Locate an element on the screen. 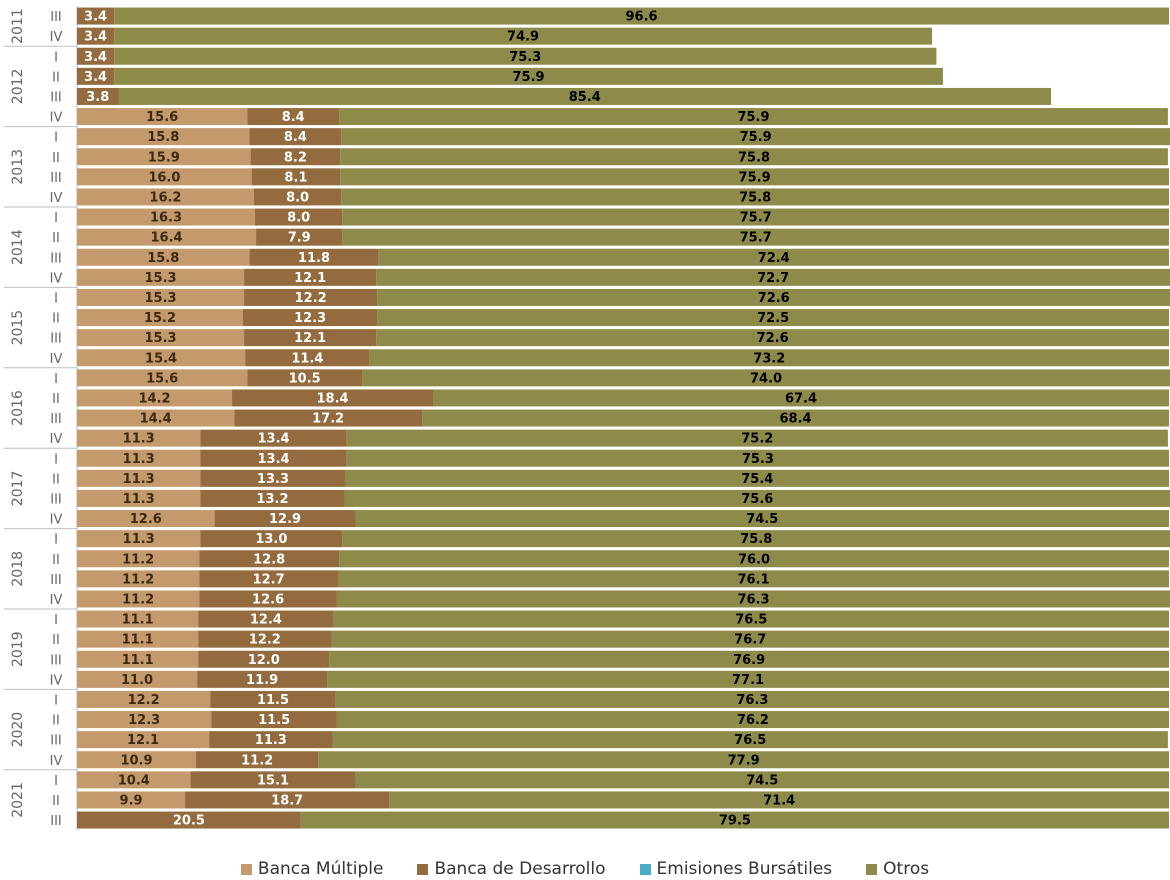  data-label: 76.0 is located at coordinates (754, 559).